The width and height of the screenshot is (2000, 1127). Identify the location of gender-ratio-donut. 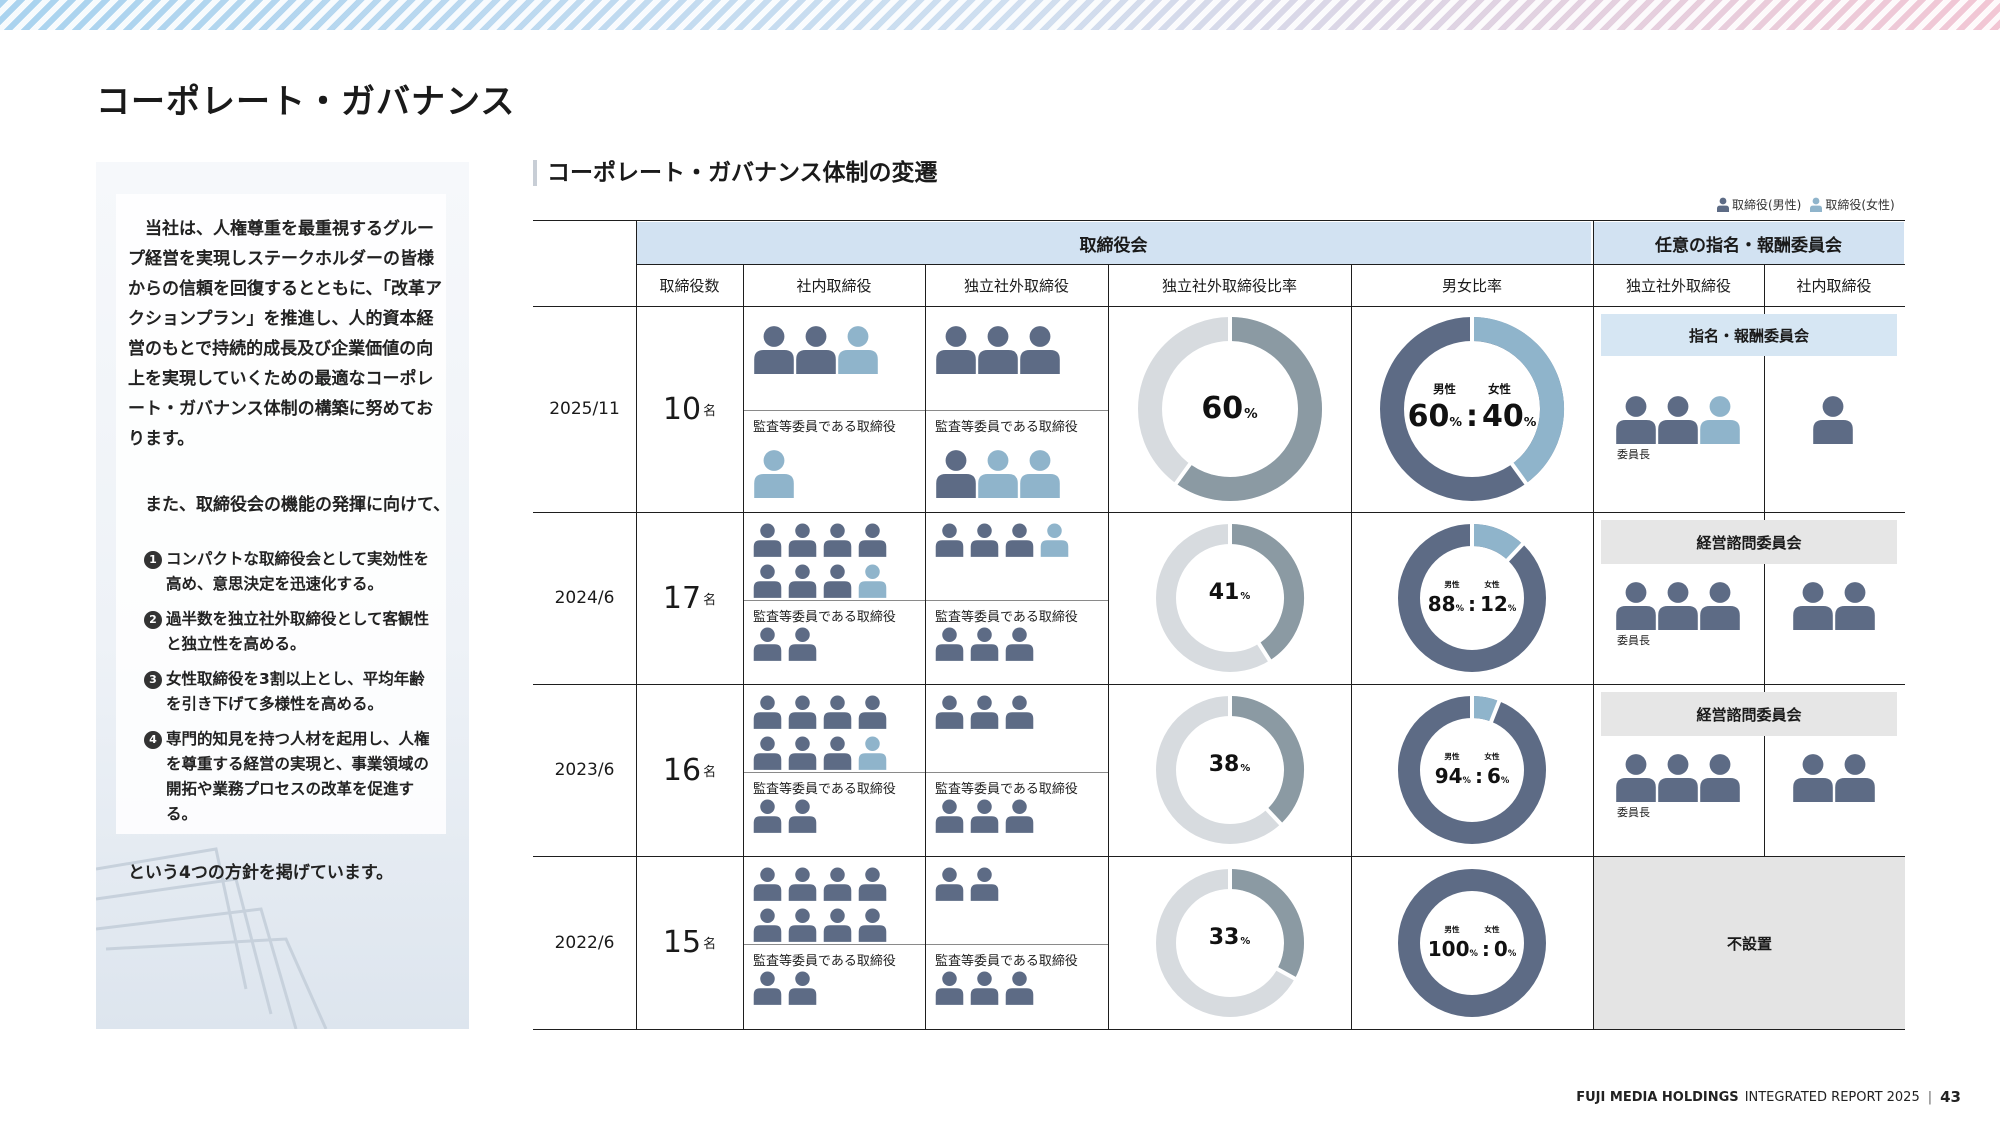
(1472, 770).